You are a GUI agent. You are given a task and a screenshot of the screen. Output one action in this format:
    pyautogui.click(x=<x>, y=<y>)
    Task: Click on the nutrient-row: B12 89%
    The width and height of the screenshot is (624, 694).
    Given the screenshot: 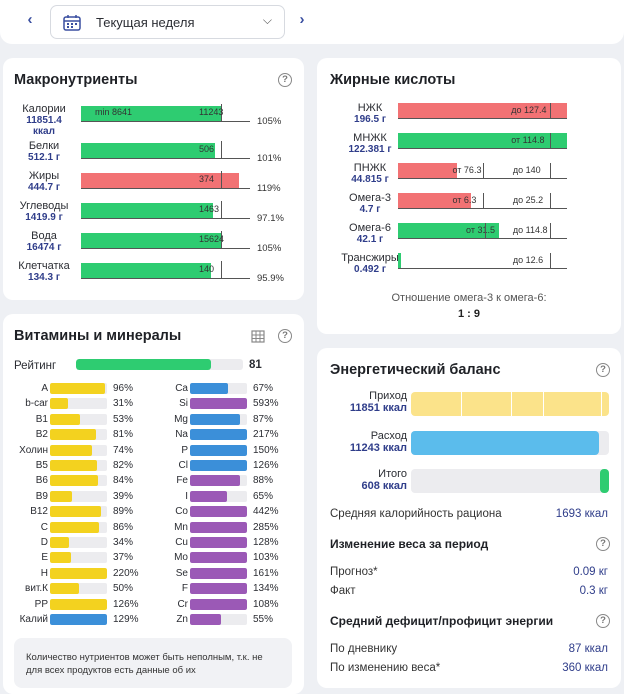 What is the action you would take?
    pyautogui.click(x=76, y=512)
    